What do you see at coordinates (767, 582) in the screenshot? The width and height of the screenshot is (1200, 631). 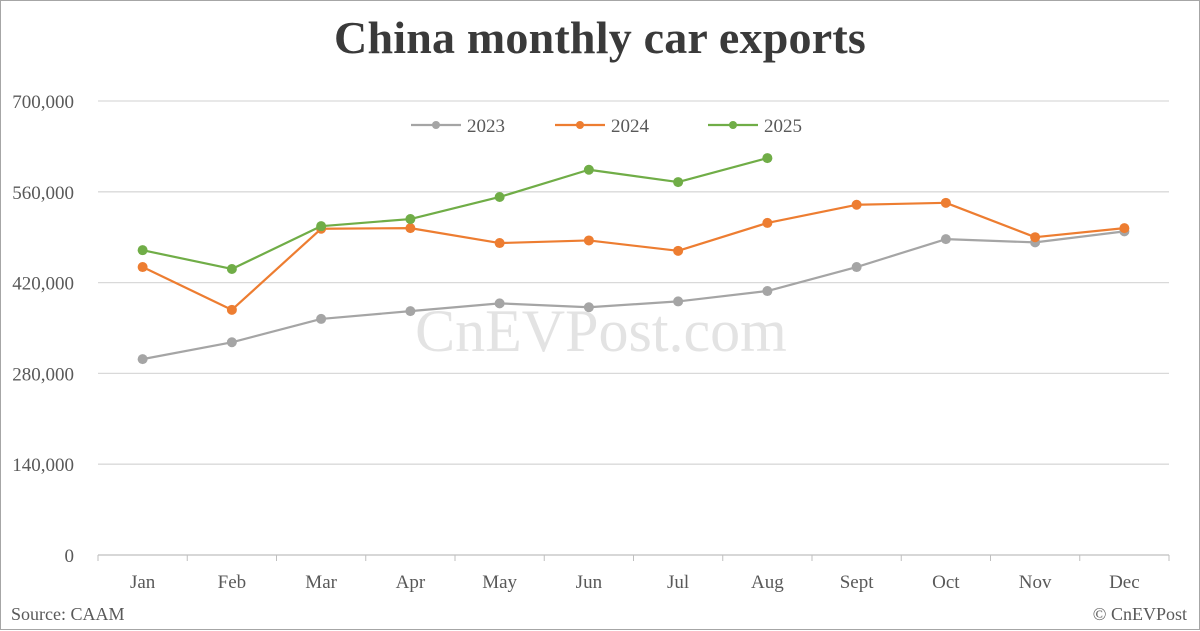 I see `x-tick-label: Aug` at bounding box center [767, 582].